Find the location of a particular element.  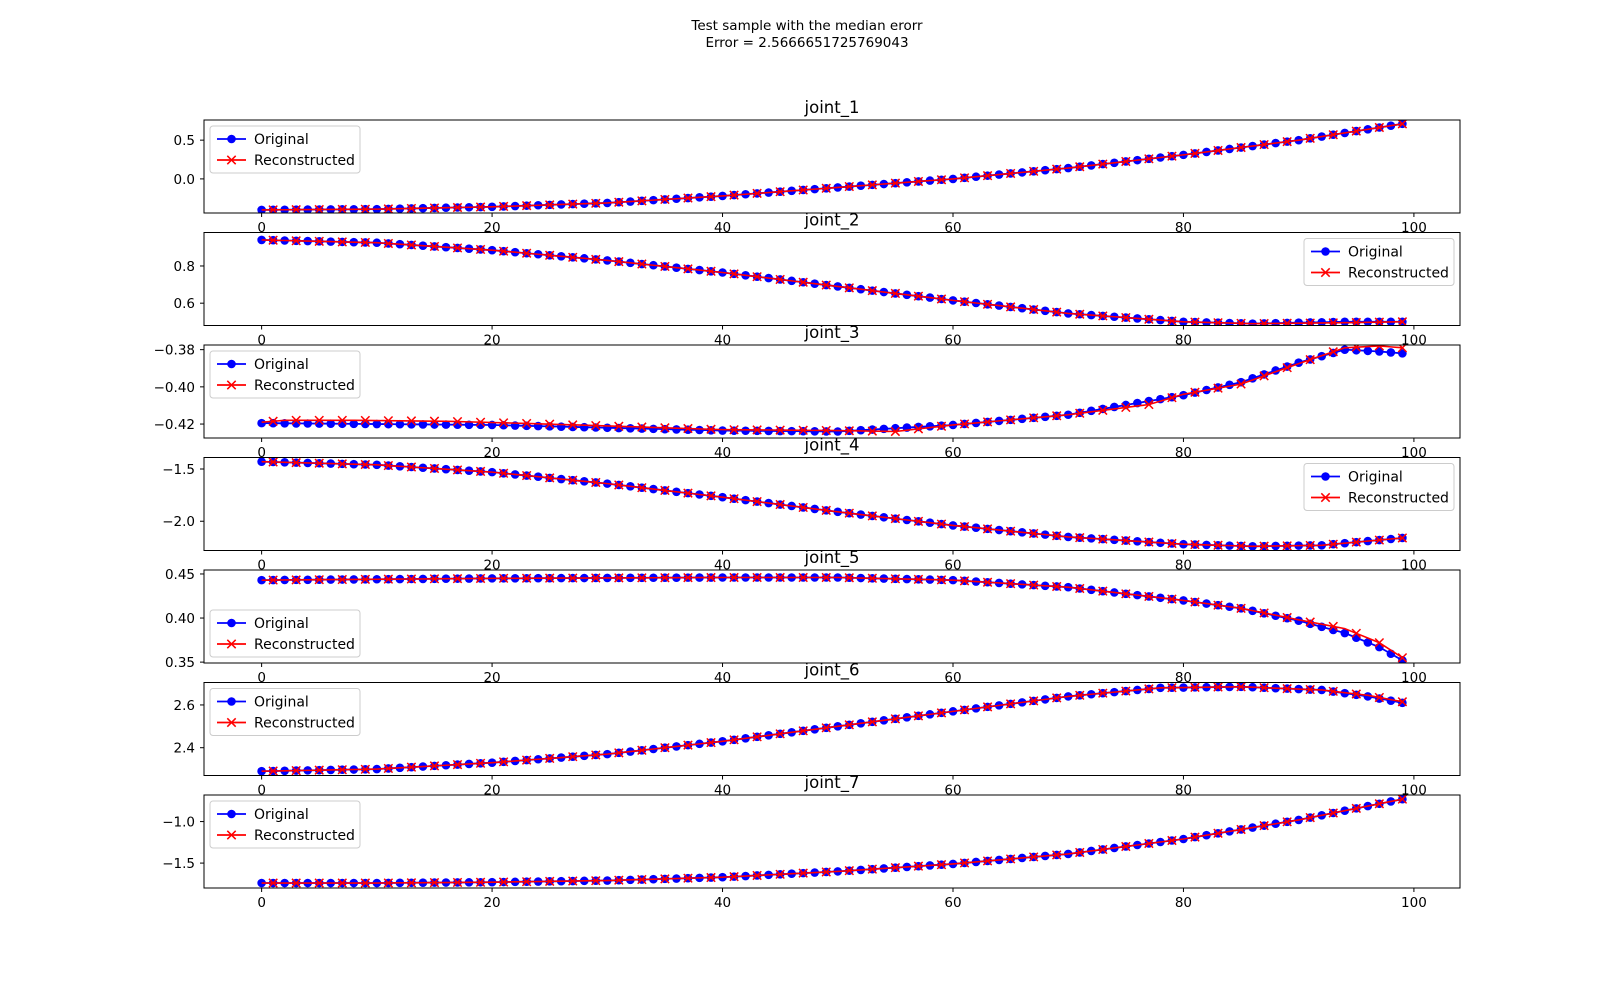

x-tick-label: 60 is located at coordinates (952, 903).